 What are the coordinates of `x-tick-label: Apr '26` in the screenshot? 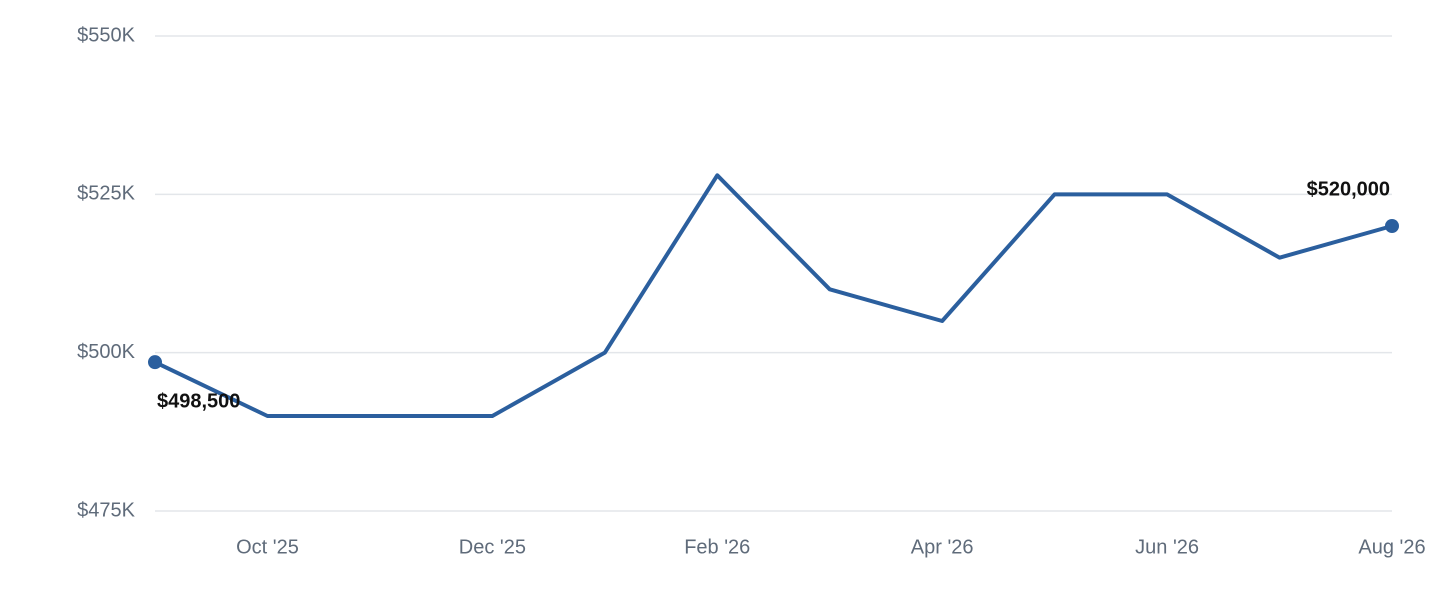 It's located at (942, 547).